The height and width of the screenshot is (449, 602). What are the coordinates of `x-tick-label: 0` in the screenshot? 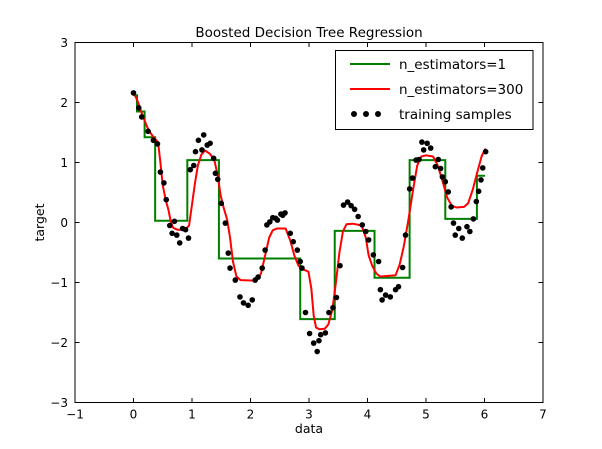 It's located at (134, 415).